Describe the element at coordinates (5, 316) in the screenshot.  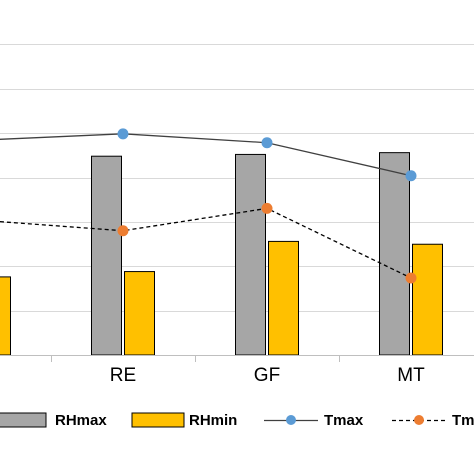
I see `bar-rhmin-ph` at that location.